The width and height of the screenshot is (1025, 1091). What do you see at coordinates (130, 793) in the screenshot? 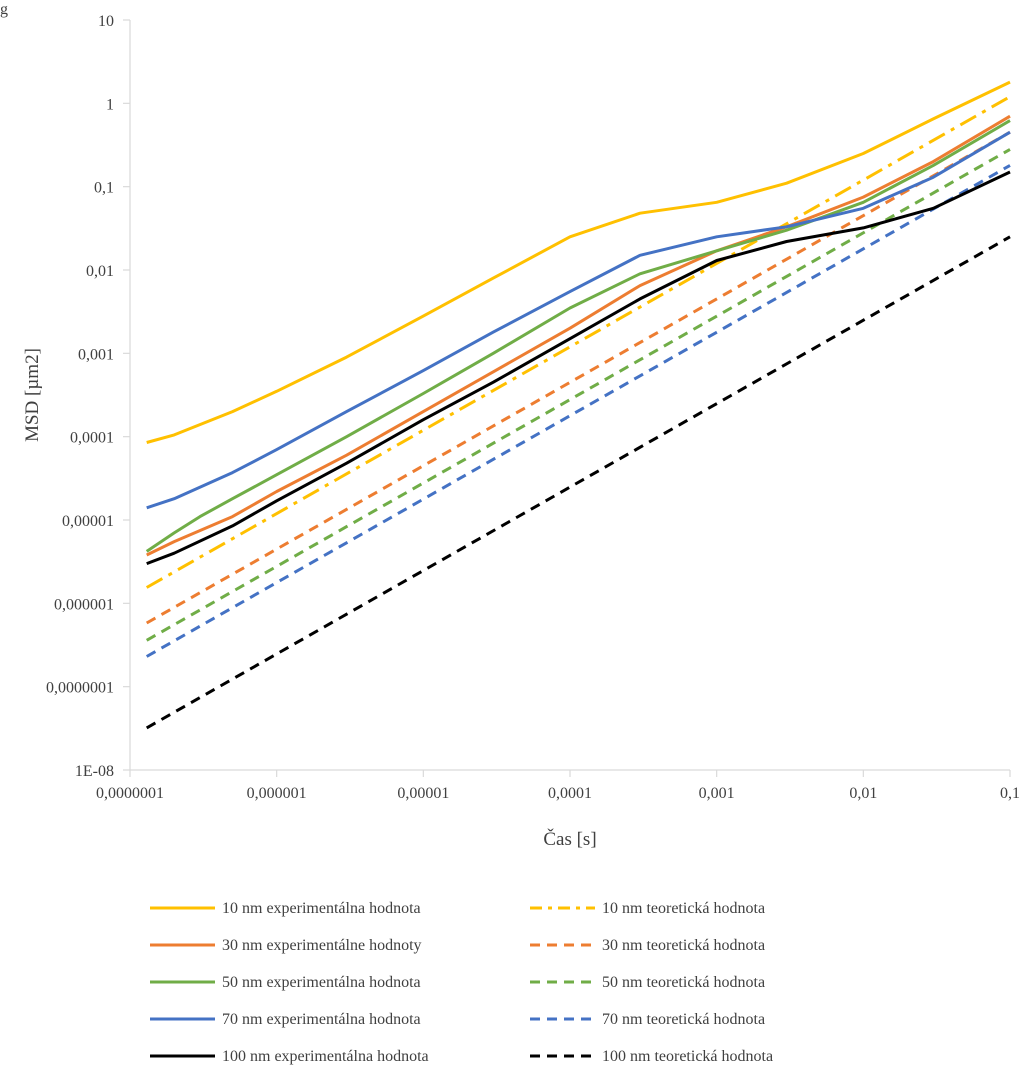
I see `x-tick-label: 0,0000001` at bounding box center [130, 793].